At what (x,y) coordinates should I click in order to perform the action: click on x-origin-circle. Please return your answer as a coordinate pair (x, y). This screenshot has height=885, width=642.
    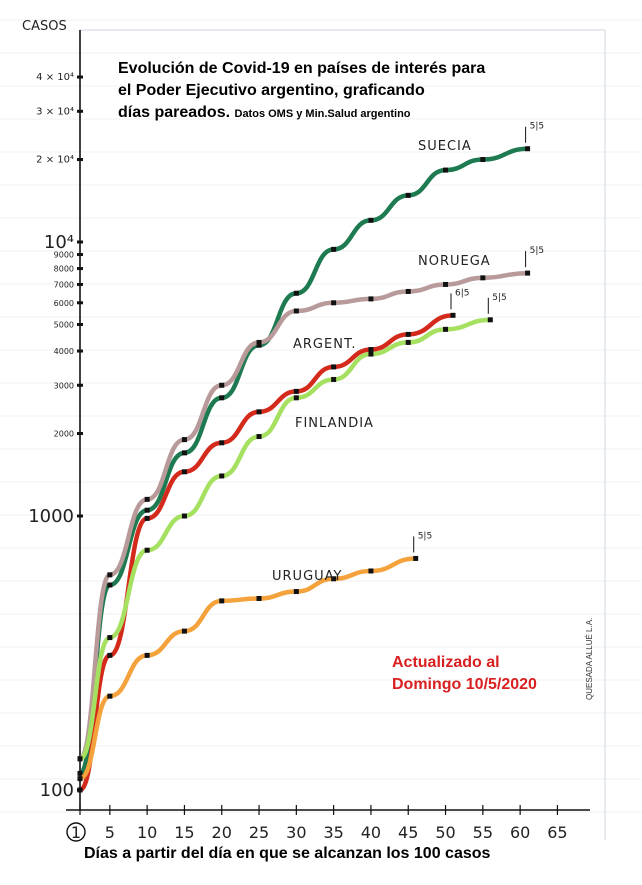
    Looking at the image, I should click on (76, 832).